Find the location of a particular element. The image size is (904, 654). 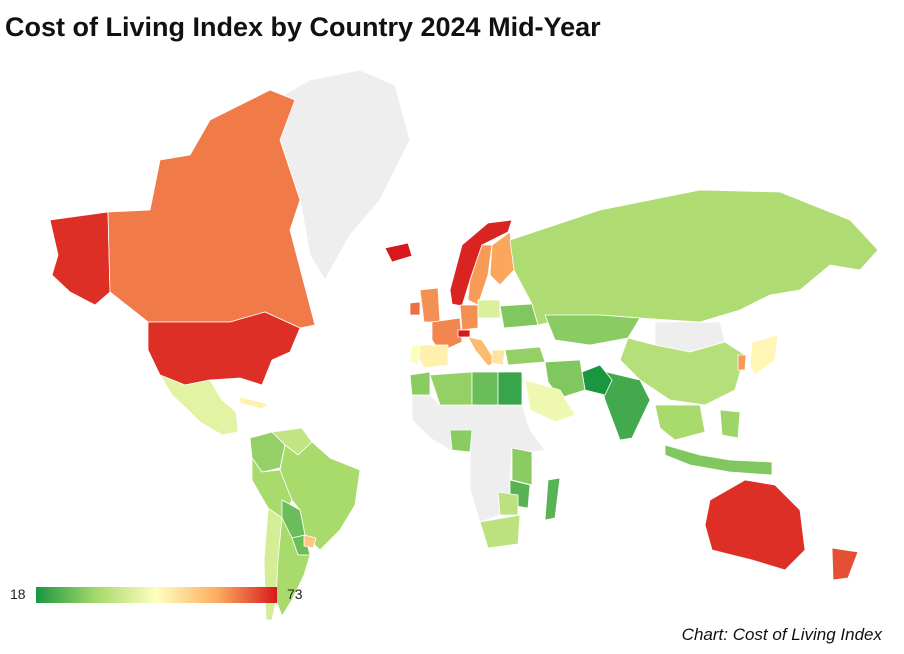

country-iceland is located at coordinates (398, 252).